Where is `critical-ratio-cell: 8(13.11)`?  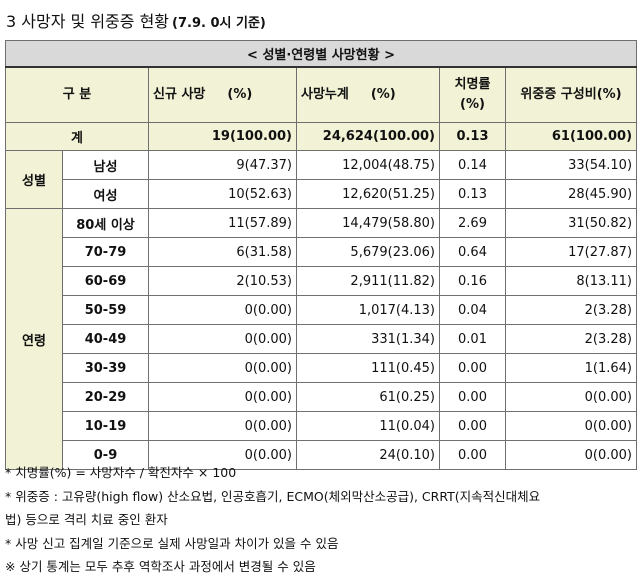 critical-ratio-cell: 8(13.11) is located at coordinates (571, 281).